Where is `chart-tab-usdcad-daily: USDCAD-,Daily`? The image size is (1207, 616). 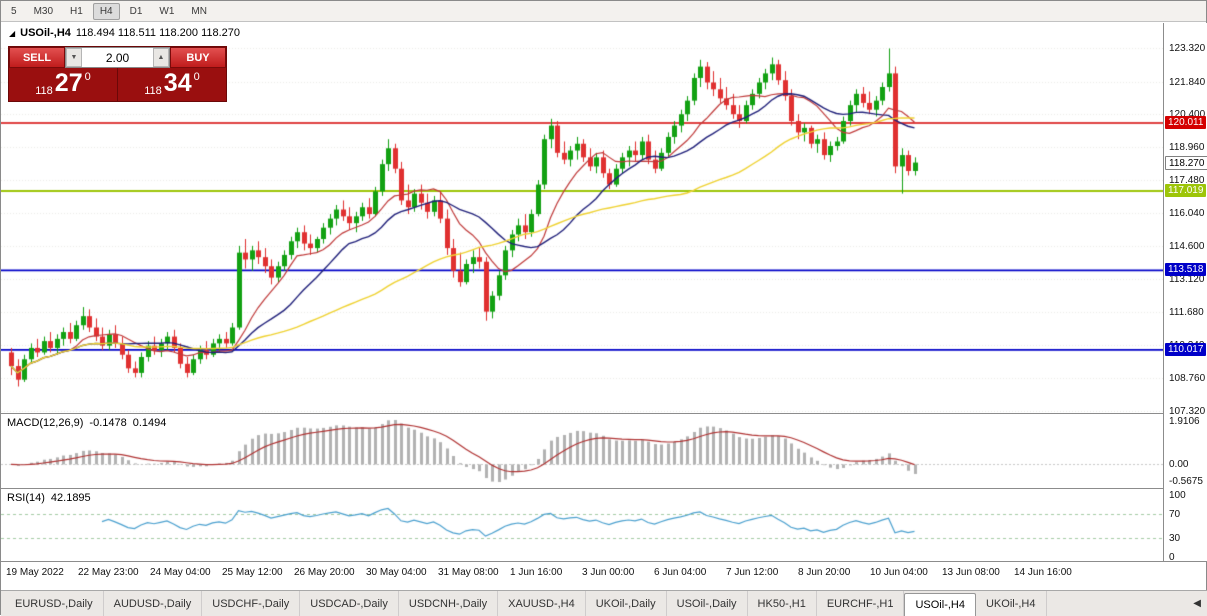 chart-tab-usdcad-daily: USDCAD-,Daily is located at coordinates (349, 603).